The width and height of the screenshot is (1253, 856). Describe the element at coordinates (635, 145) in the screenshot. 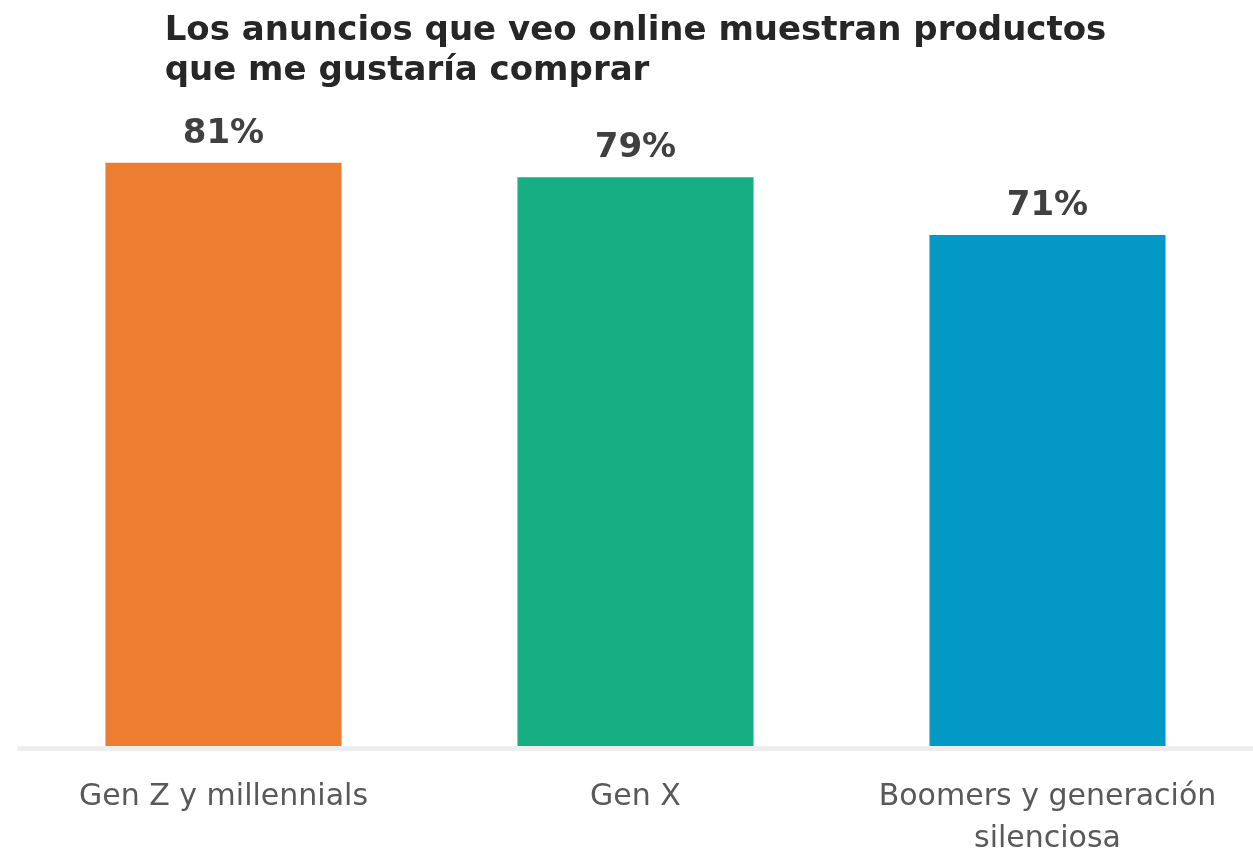

I see `data-label: 79%` at that location.